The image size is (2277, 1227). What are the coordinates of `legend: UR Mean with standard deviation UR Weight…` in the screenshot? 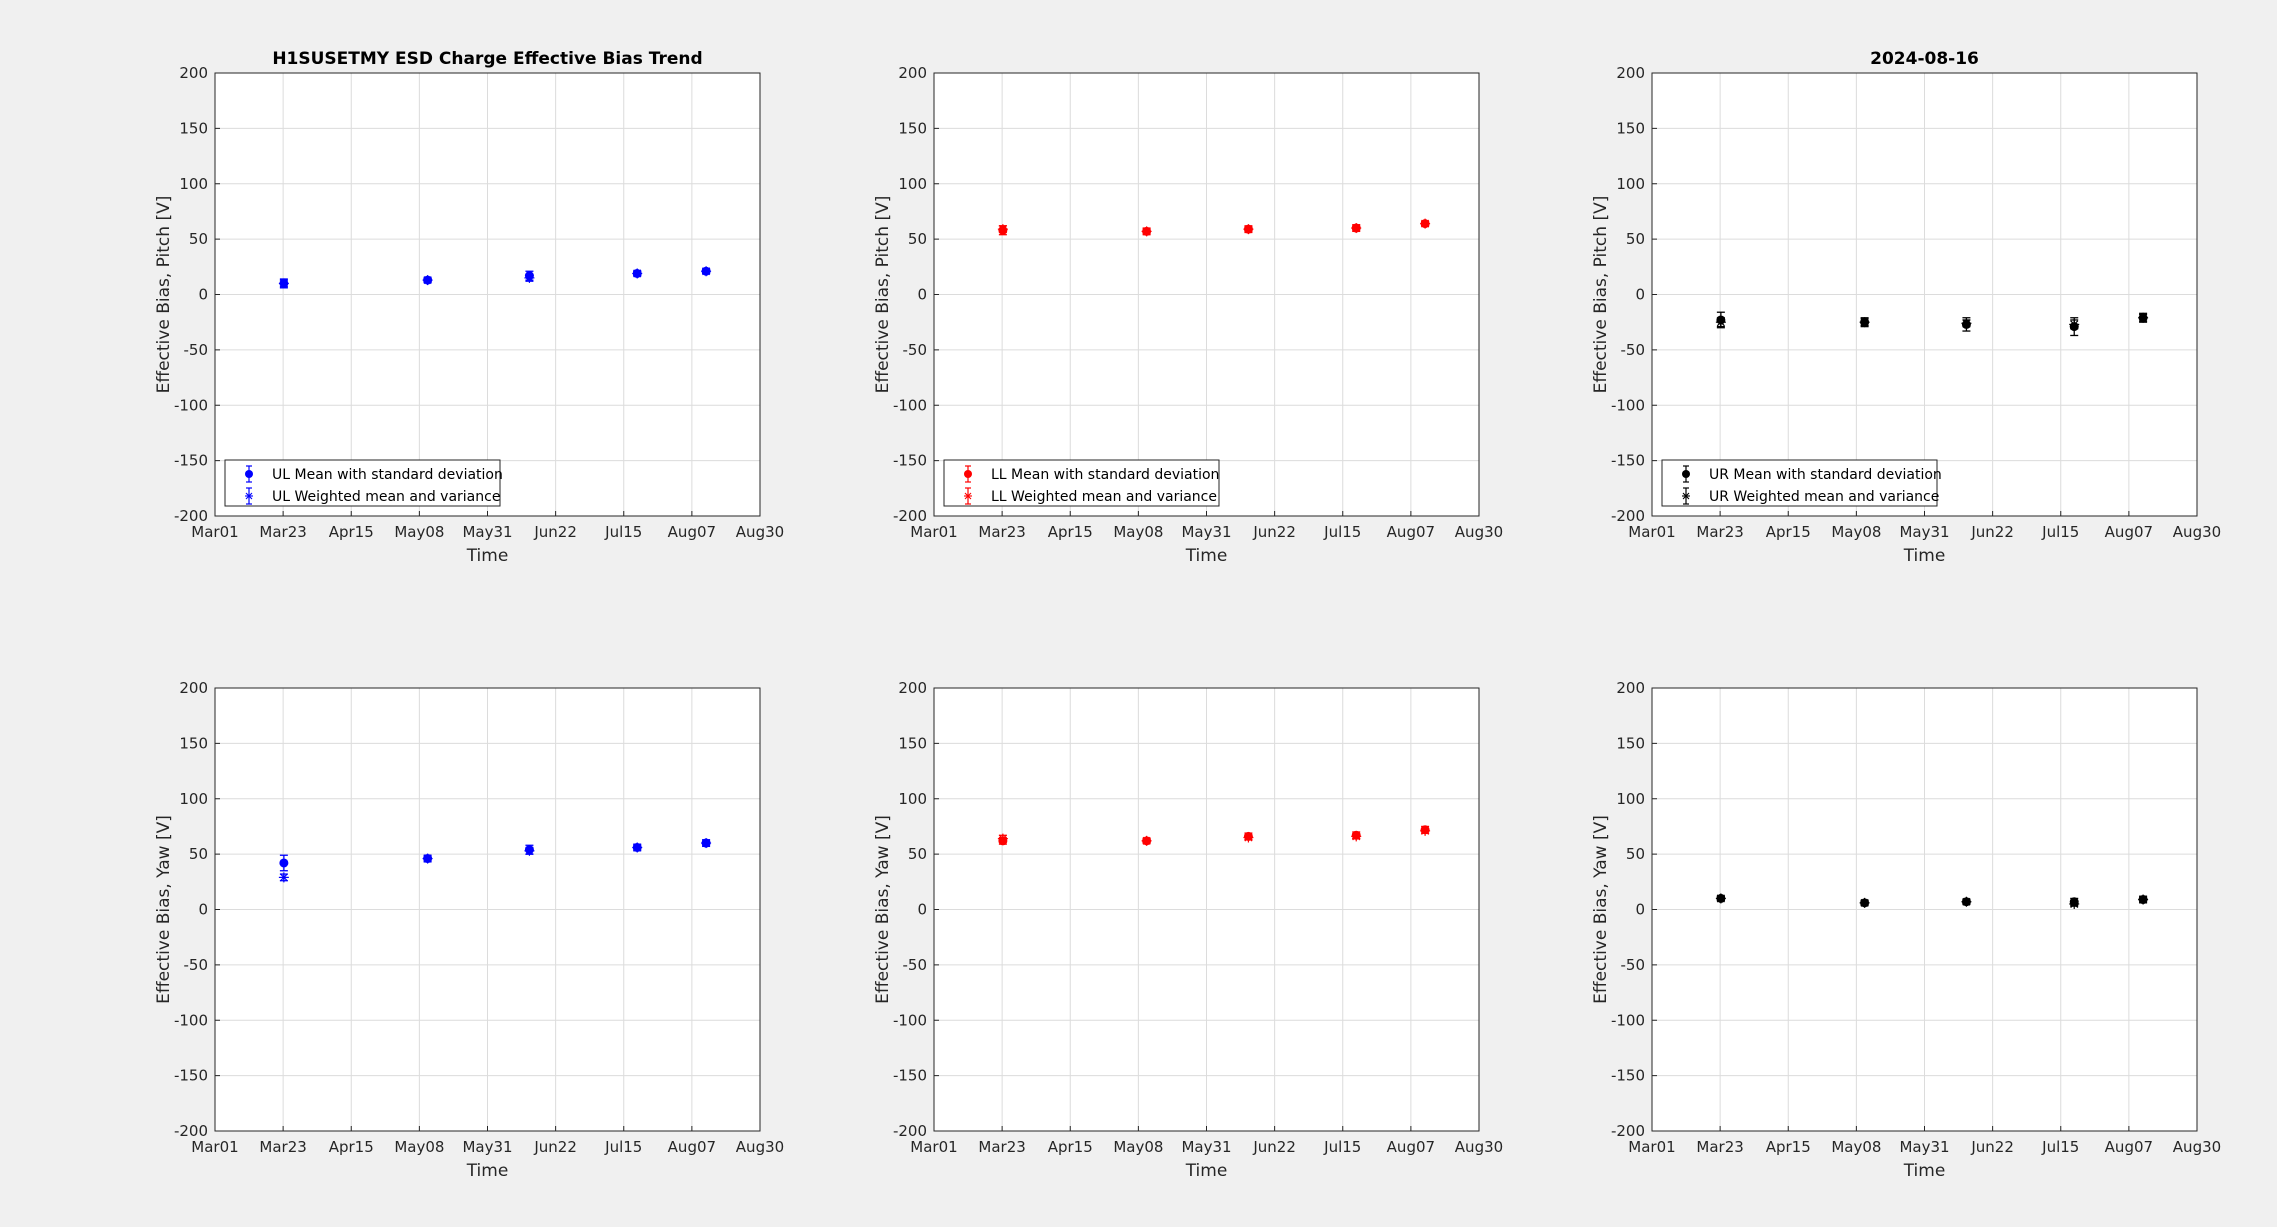 It's located at (1801, 483).